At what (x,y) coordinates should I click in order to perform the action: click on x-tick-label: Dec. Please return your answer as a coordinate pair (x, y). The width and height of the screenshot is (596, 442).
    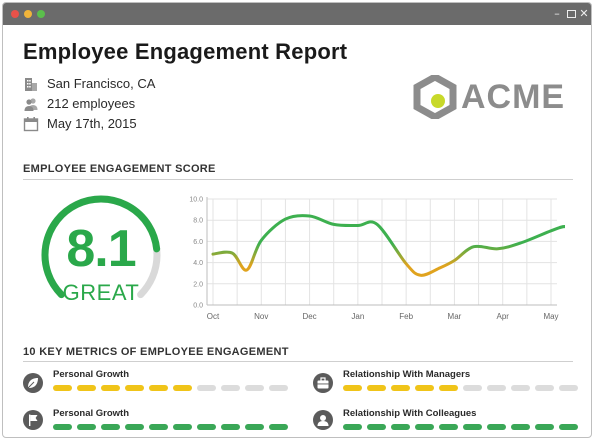
    Looking at the image, I should click on (309, 316).